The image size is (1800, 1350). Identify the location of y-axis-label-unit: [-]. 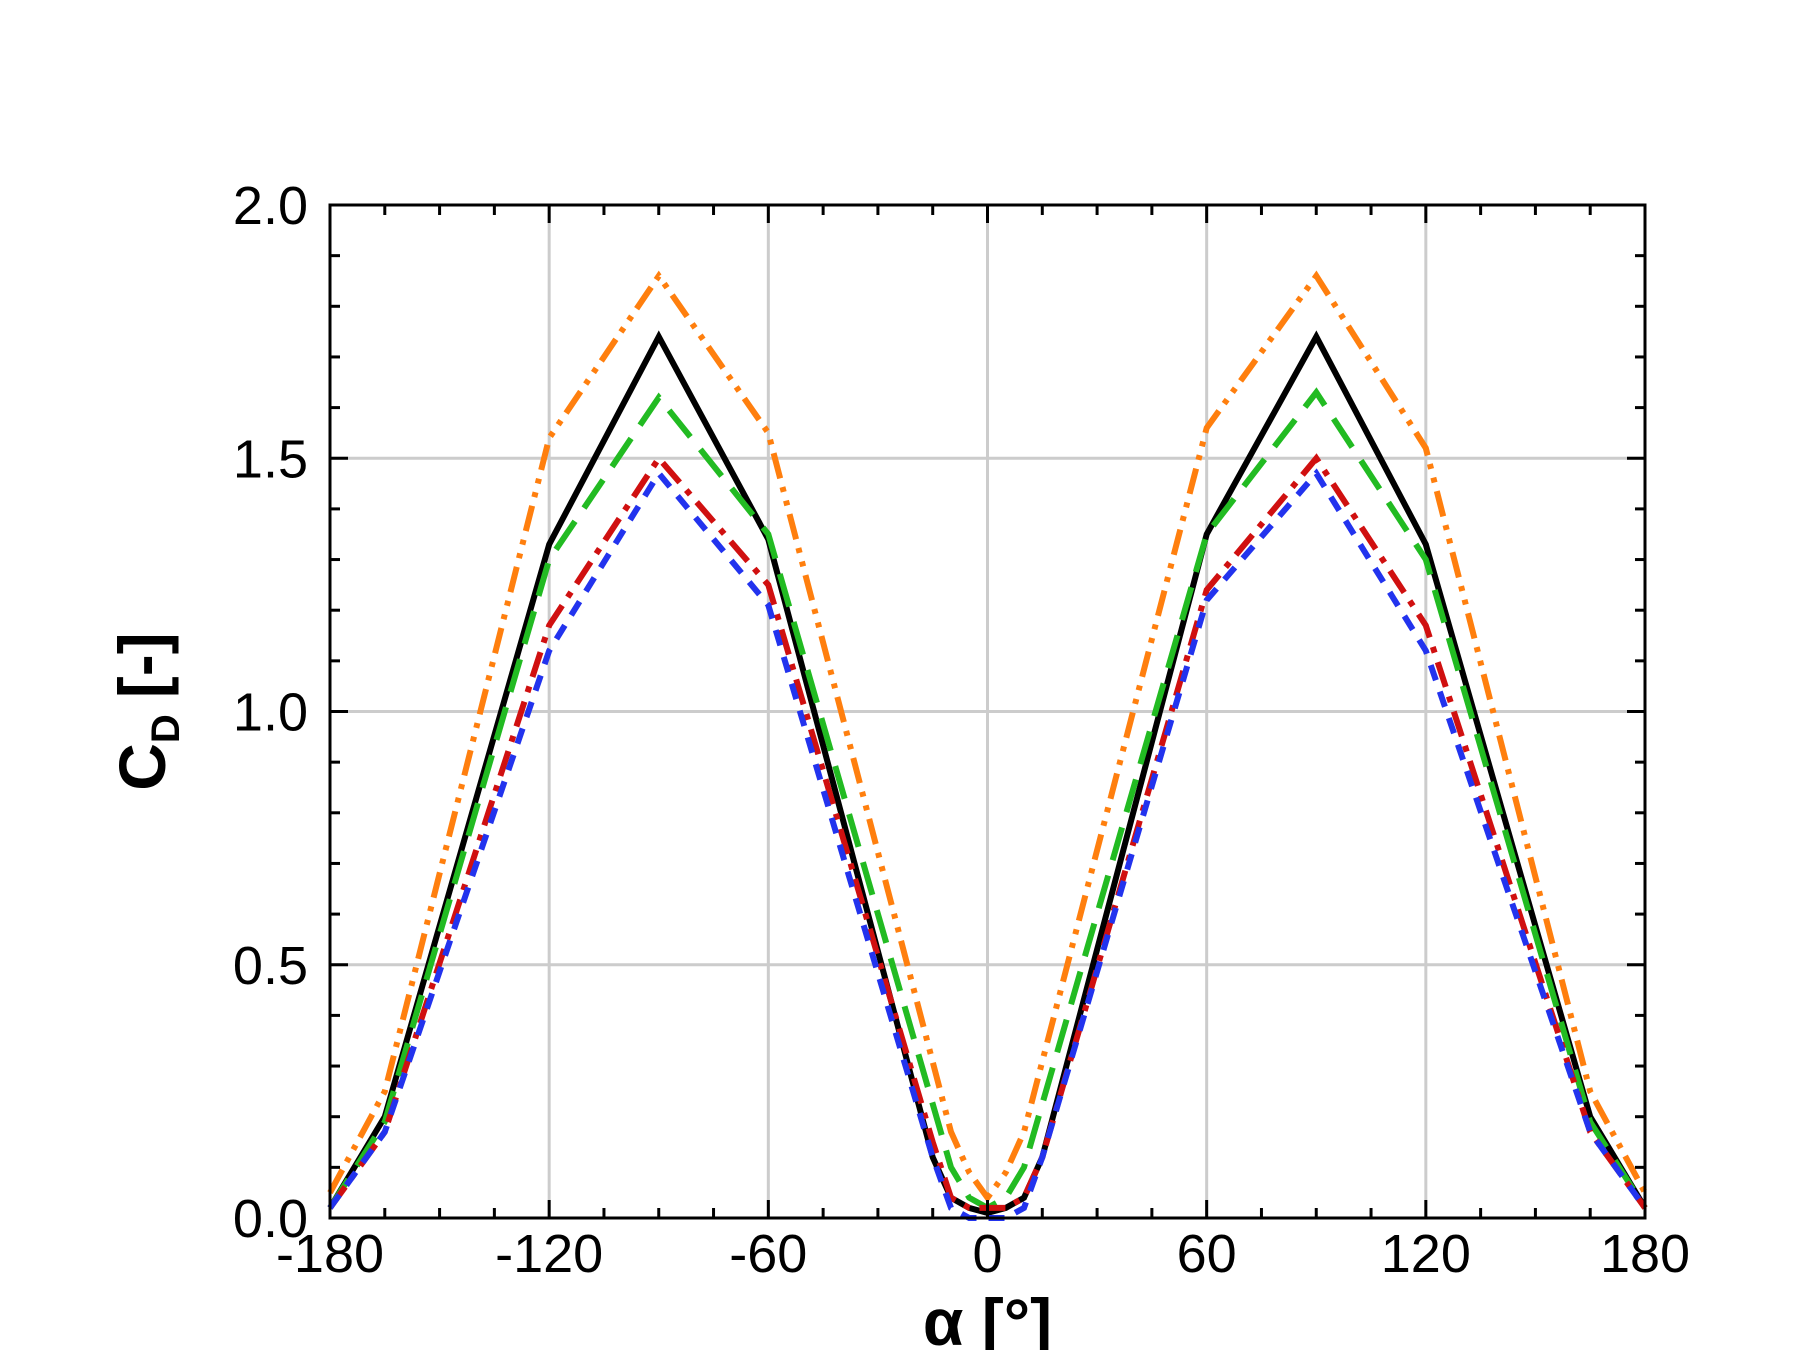
(142, 665).